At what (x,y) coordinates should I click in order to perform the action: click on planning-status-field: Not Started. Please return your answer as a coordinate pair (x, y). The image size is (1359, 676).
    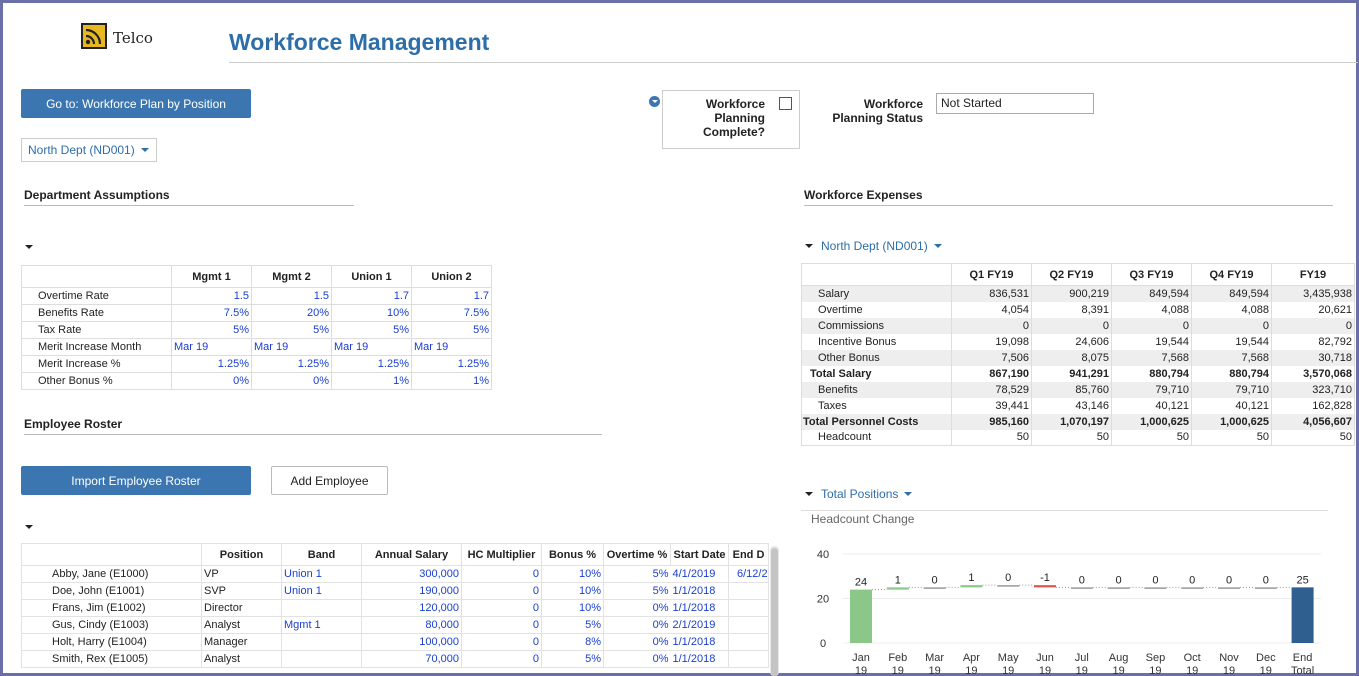
    Looking at the image, I should click on (1015, 103).